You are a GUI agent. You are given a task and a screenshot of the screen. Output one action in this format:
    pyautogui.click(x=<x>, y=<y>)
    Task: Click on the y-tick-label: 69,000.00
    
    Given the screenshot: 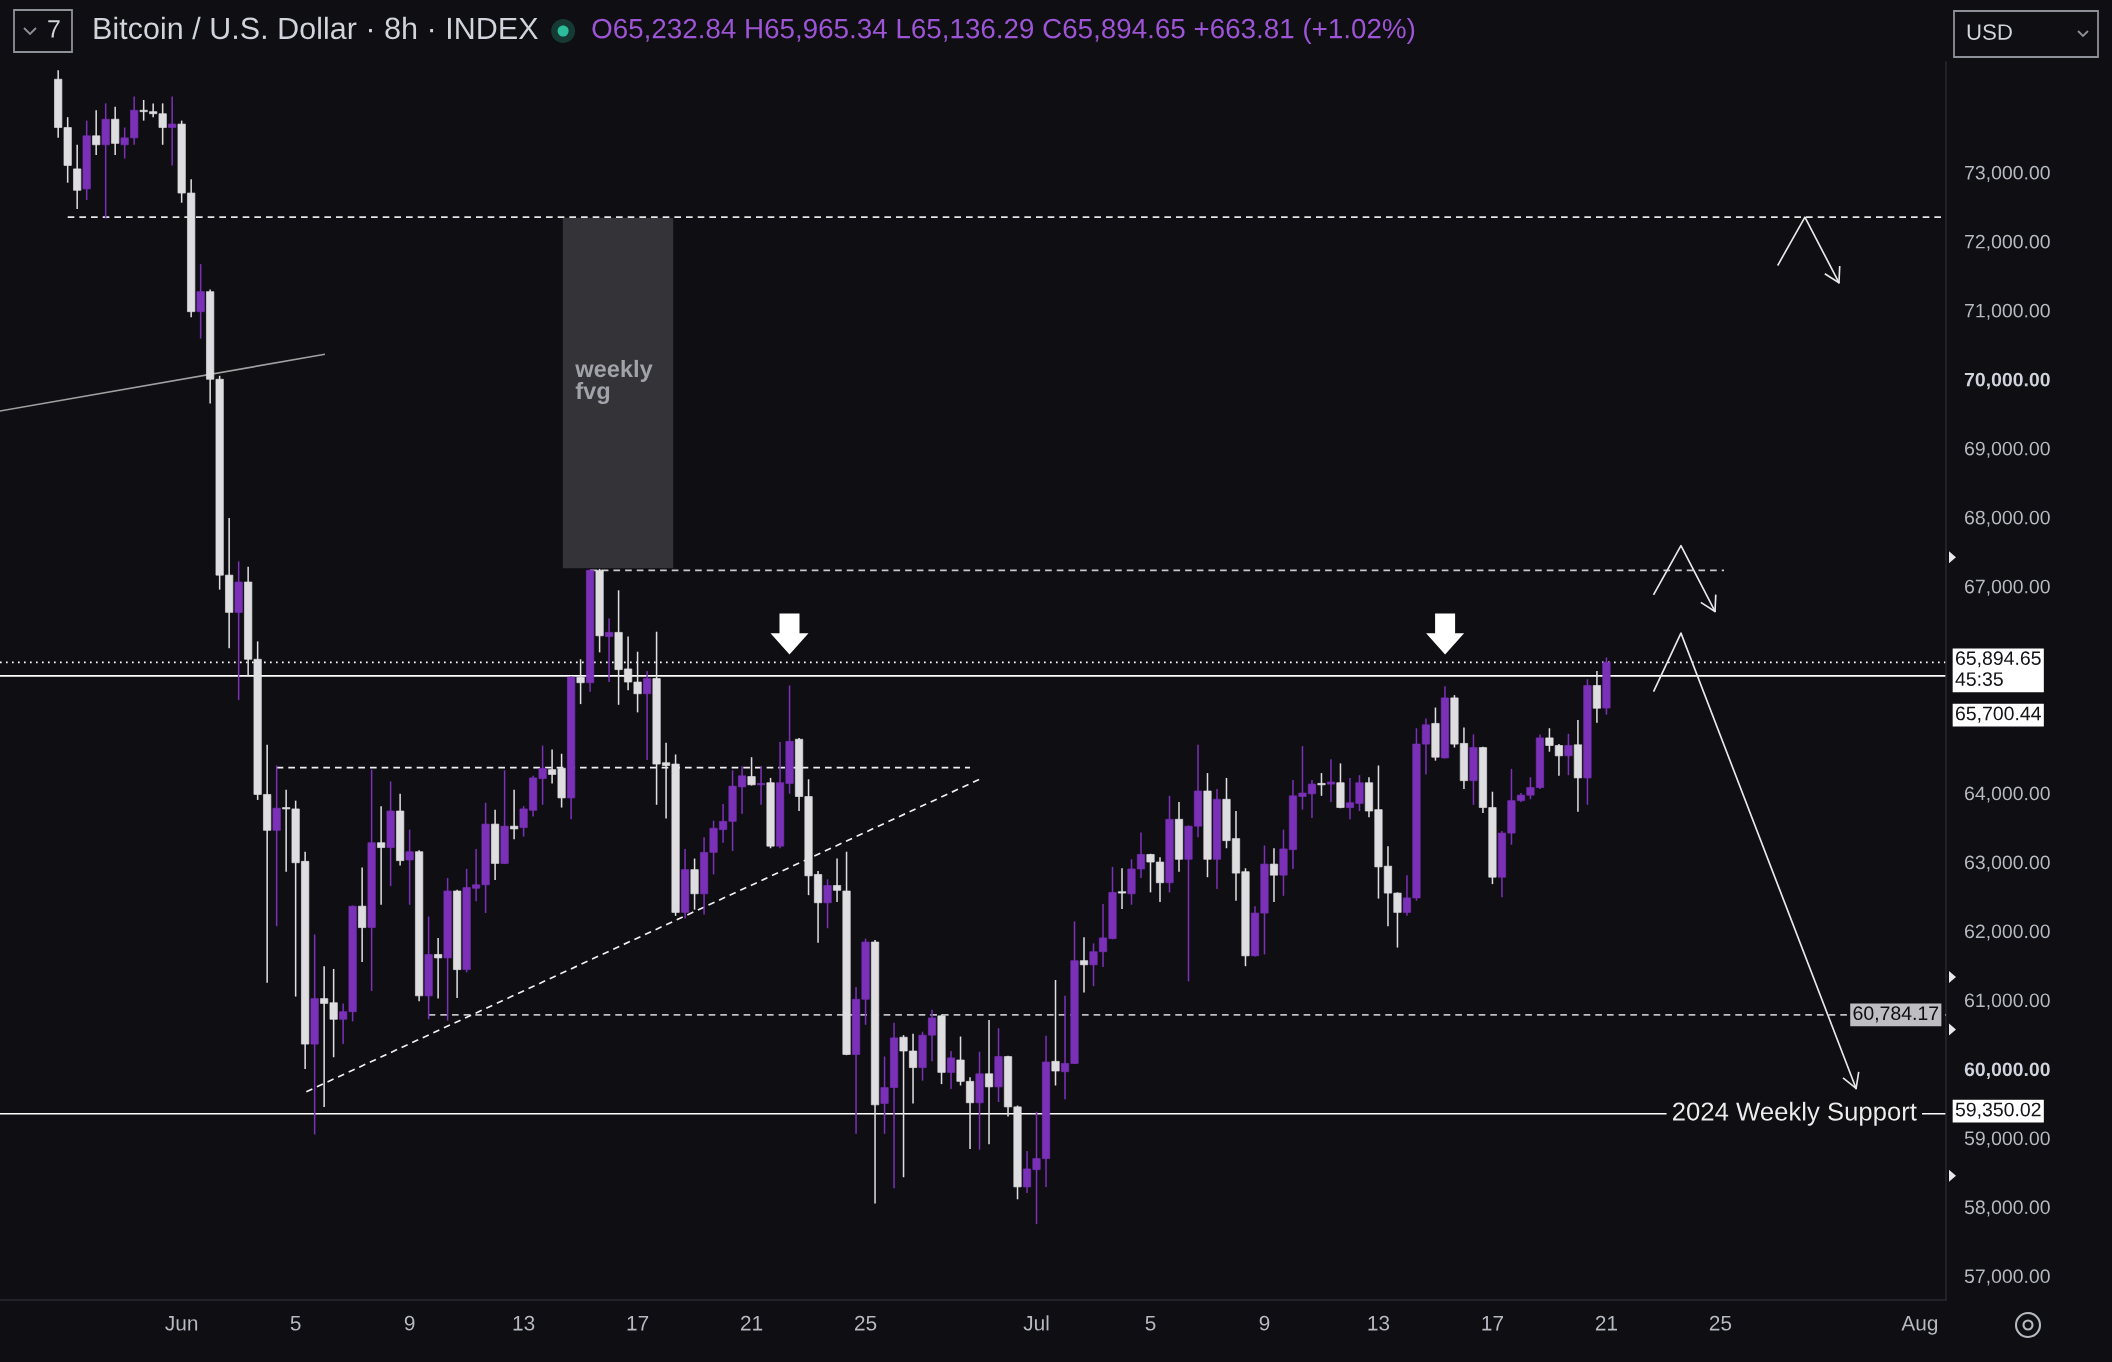 What is the action you would take?
    pyautogui.click(x=2007, y=449)
    